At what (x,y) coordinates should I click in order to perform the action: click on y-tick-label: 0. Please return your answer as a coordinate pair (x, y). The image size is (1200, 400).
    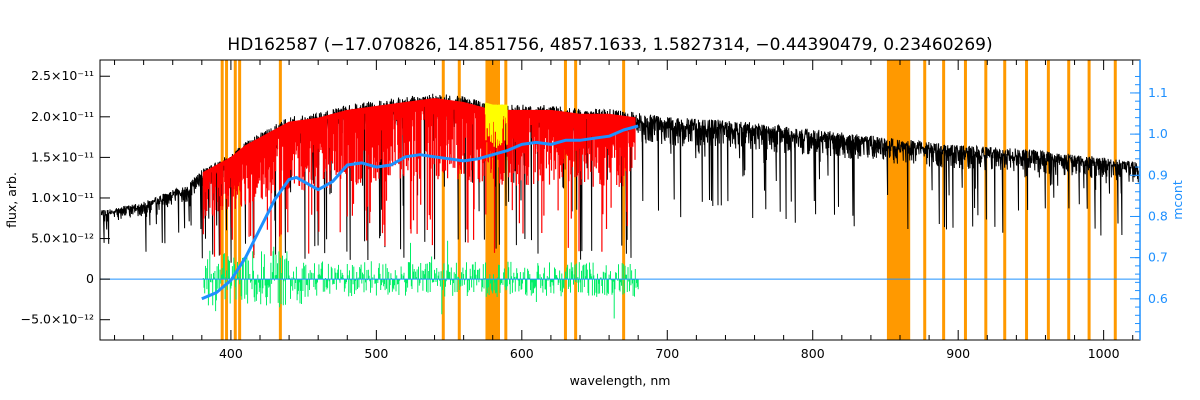
    Looking at the image, I should click on (90, 278).